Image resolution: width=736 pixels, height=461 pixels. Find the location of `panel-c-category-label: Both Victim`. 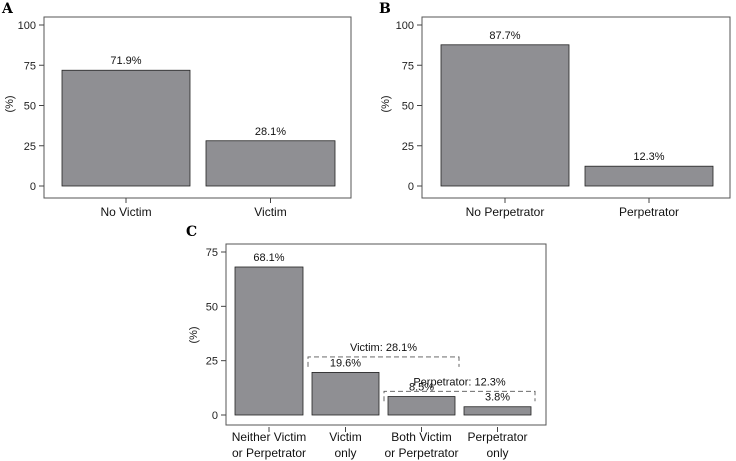

panel-c-category-label: Both Victim is located at coordinates (421, 437).